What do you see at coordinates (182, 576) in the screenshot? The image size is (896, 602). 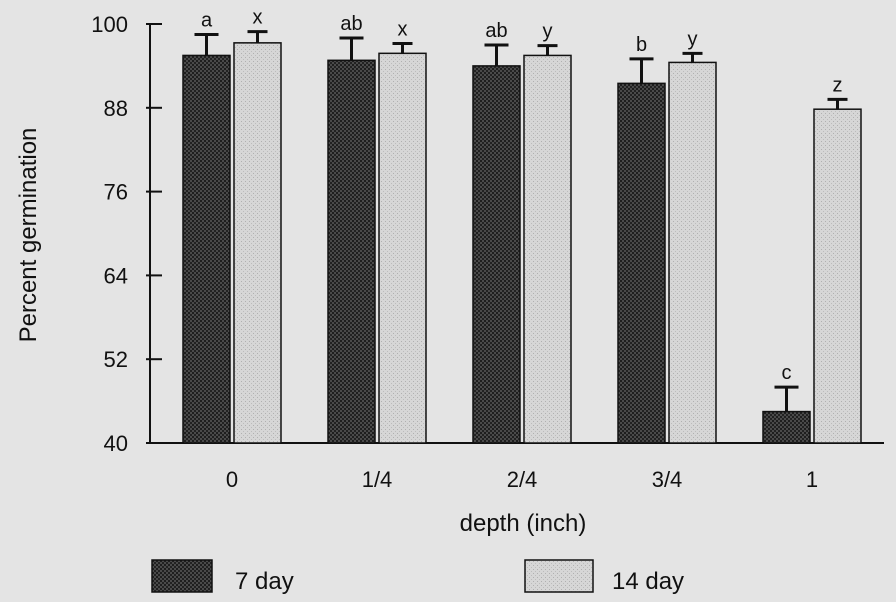 I see `legend-swatch-7-day` at bounding box center [182, 576].